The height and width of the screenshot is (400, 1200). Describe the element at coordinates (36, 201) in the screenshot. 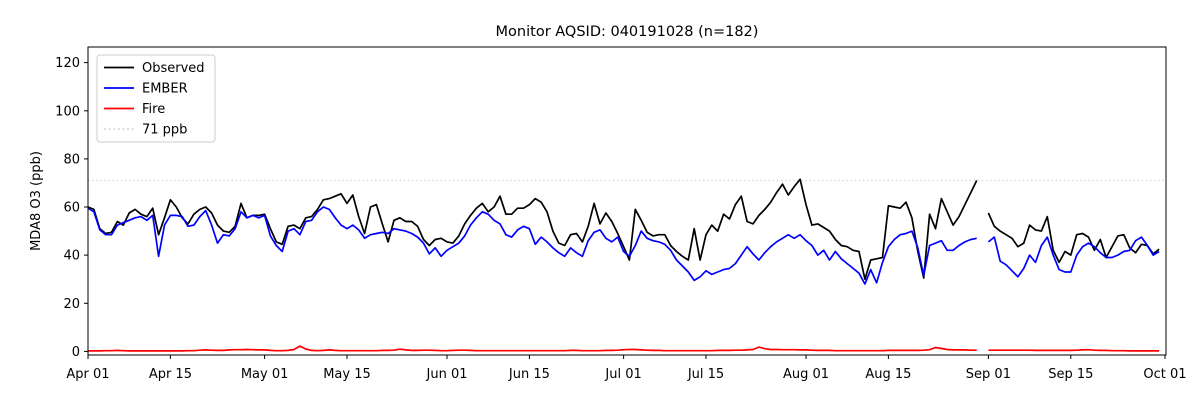

I see `y-axis-label: MDA8 O3 (ppb)` at that location.